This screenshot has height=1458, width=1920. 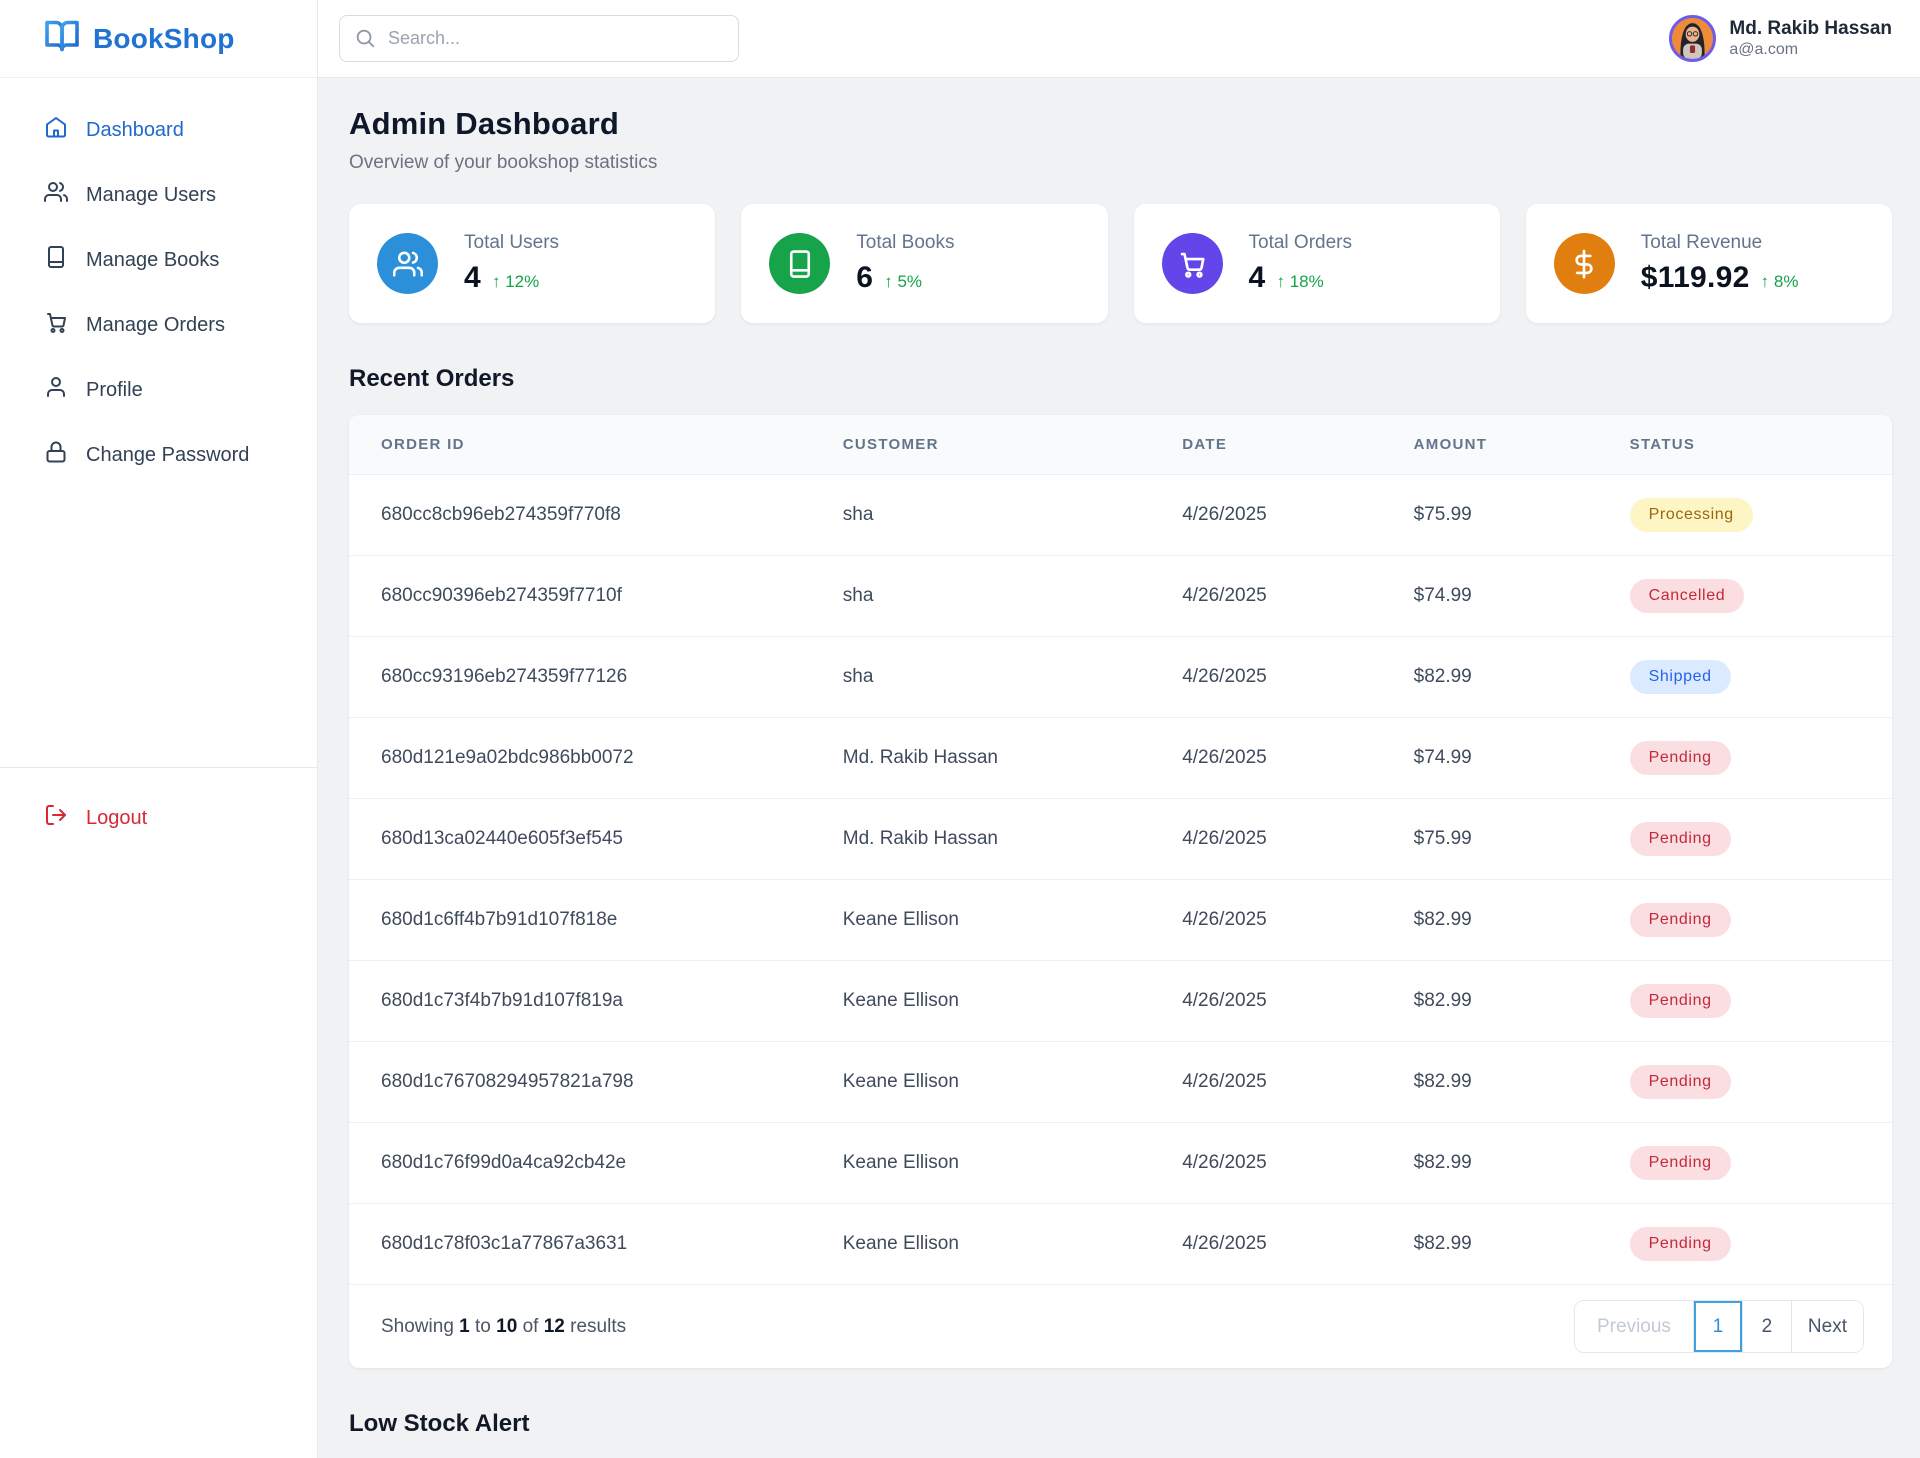 What do you see at coordinates (158, 818) in the screenshot?
I see `sidebar-item-logout: Logout` at bounding box center [158, 818].